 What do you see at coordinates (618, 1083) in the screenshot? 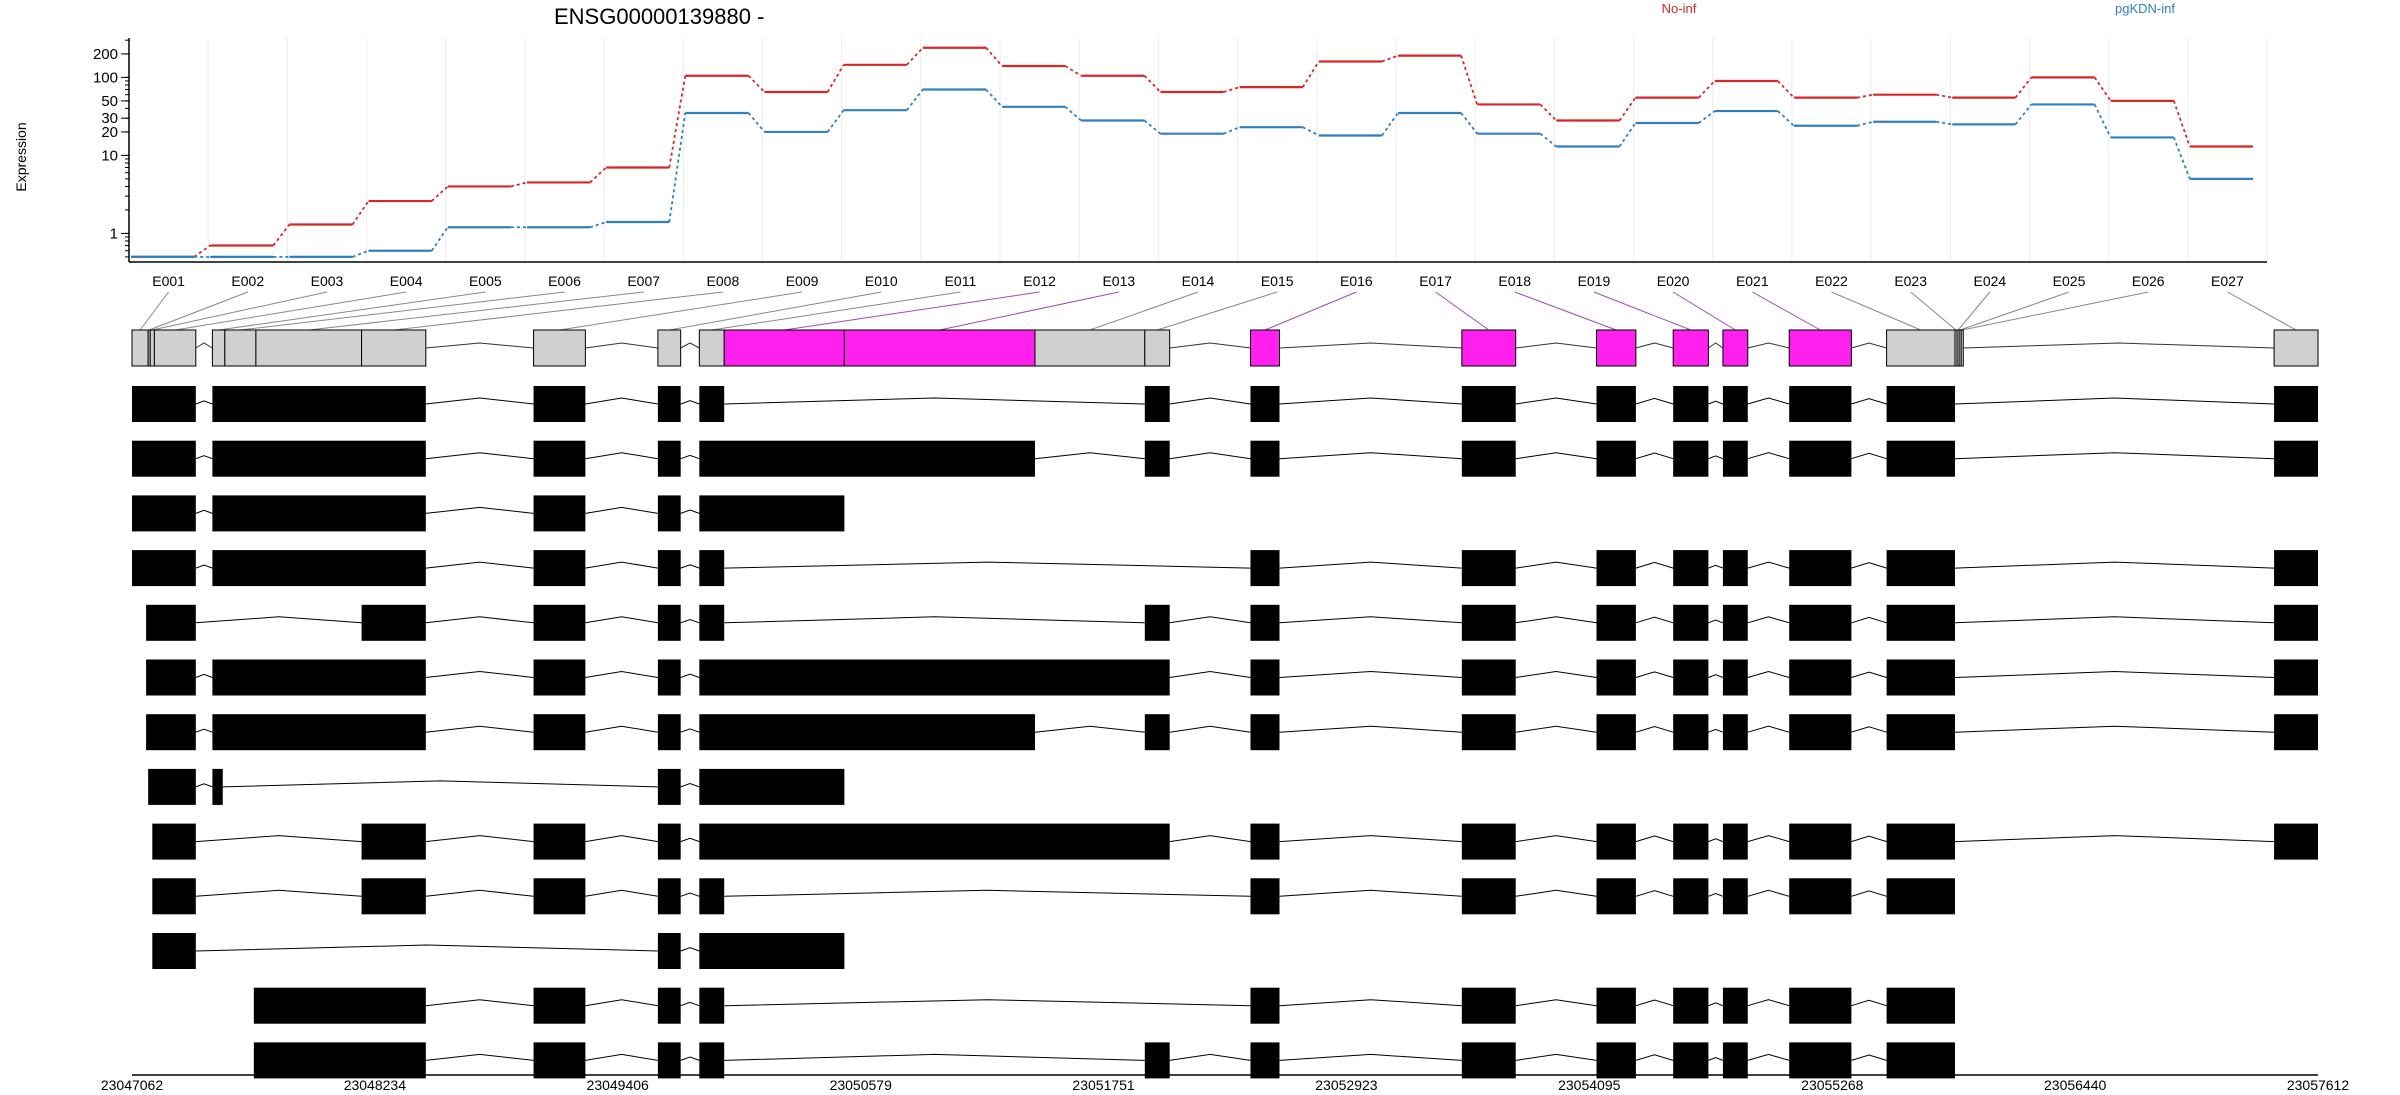
I see `coordinate-tick-label: 23049406` at bounding box center [618, 1083].